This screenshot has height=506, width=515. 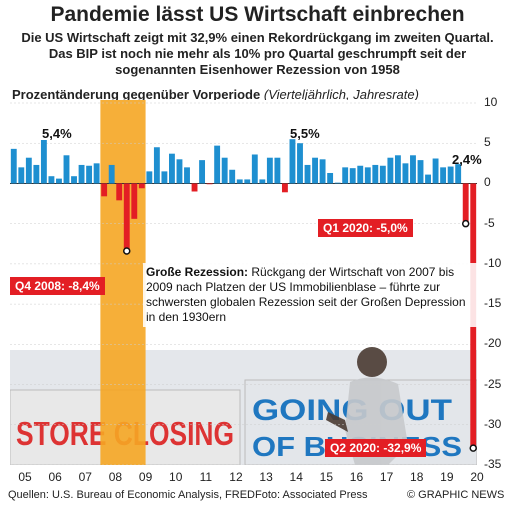 What do you see at coordinates (111, 174) in the screenshot?
I see `bar-2008-Q2` at bounding box center [111, 174].